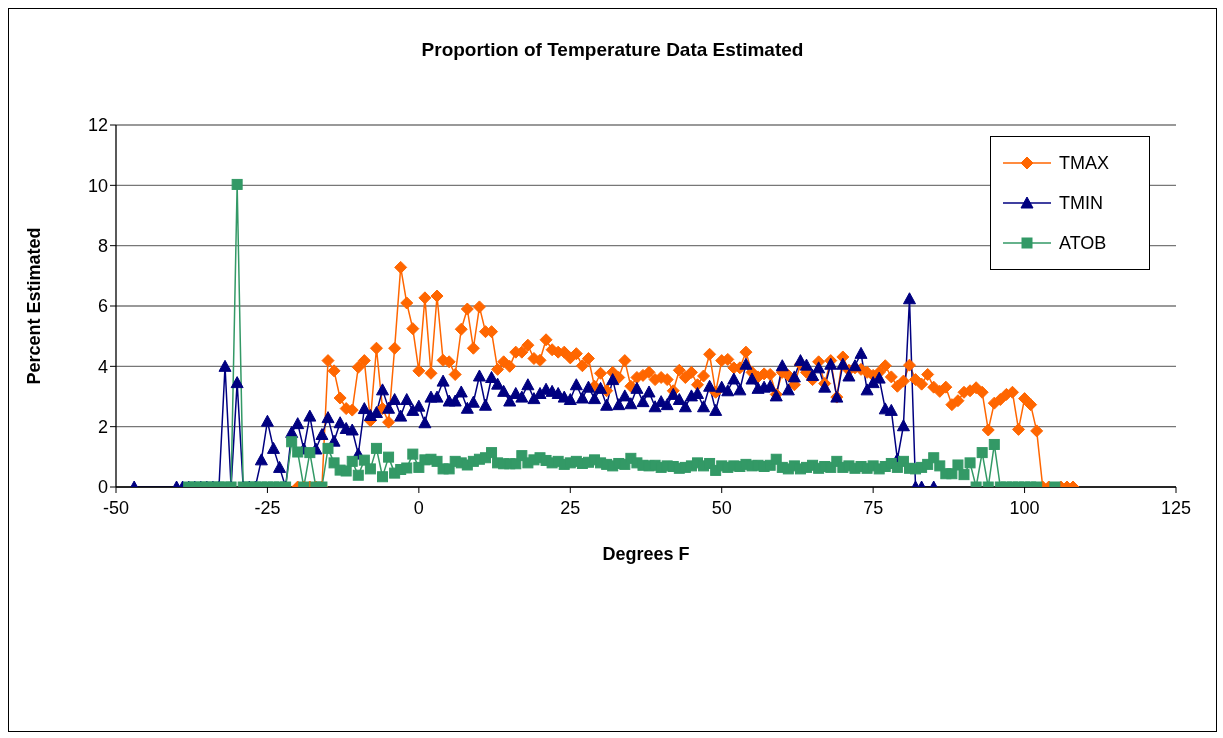 The width and height of the screenshot is (1223, 738). I want to click on y-tick-label: 4, so click(102, 366).